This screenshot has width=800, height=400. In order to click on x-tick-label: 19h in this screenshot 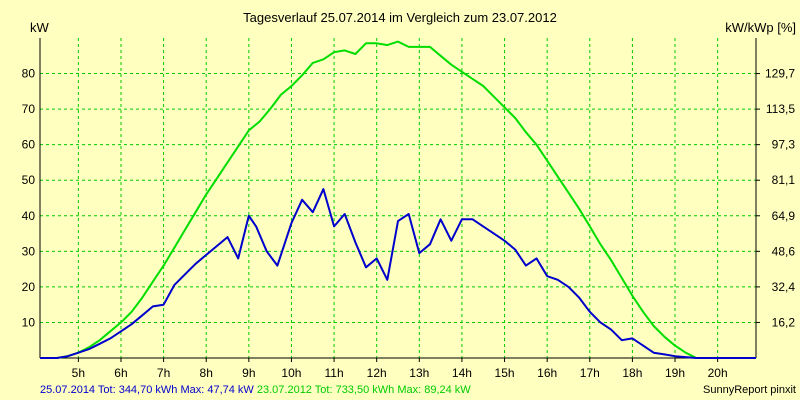, I will do `click(675, 373)`.